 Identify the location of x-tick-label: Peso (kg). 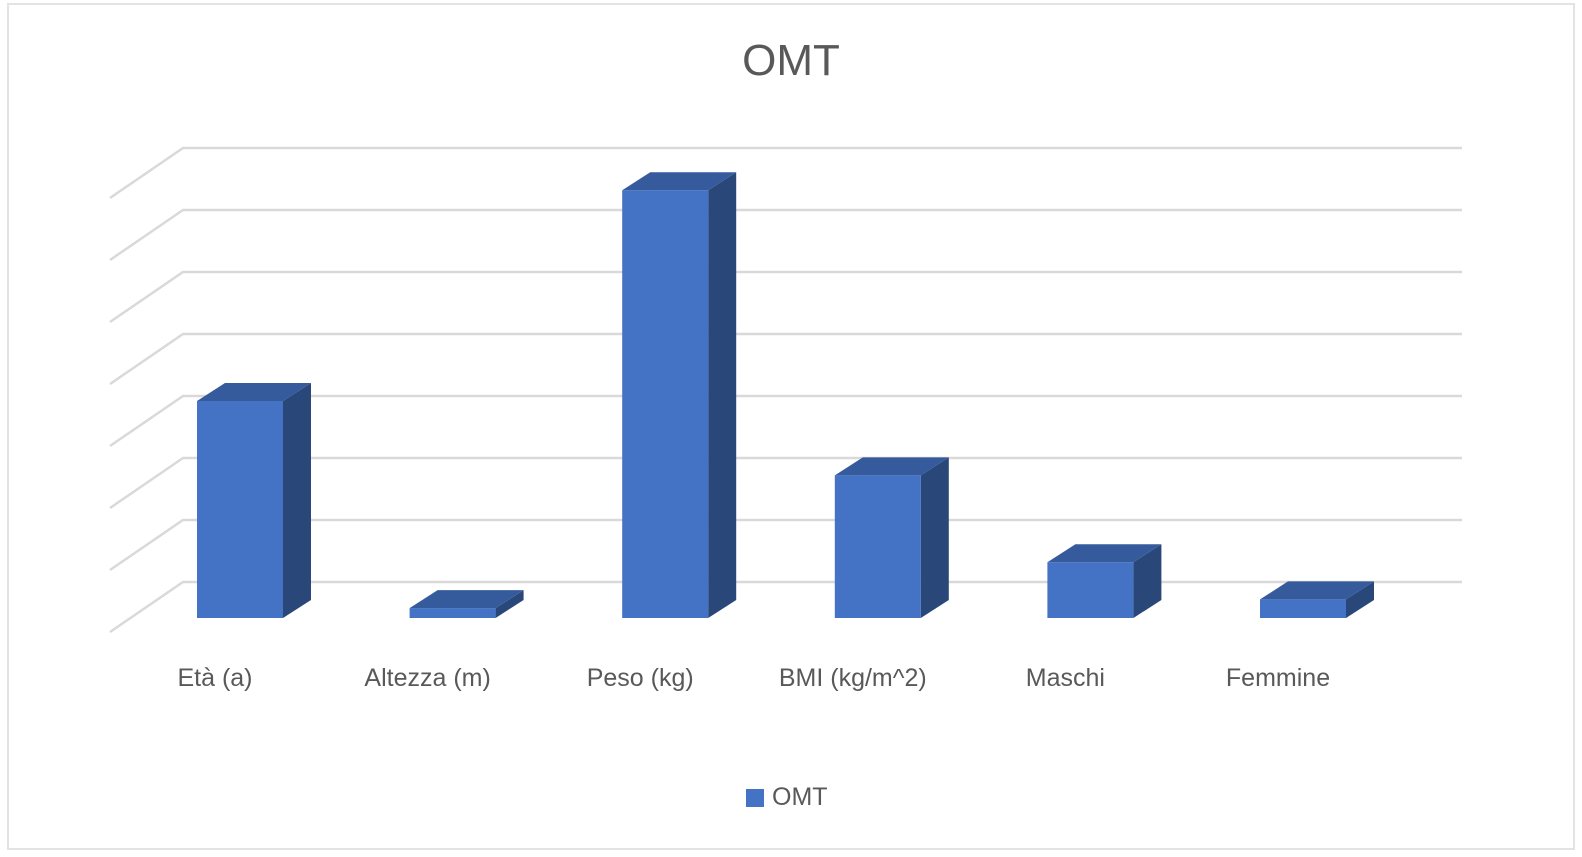
(640, 678).